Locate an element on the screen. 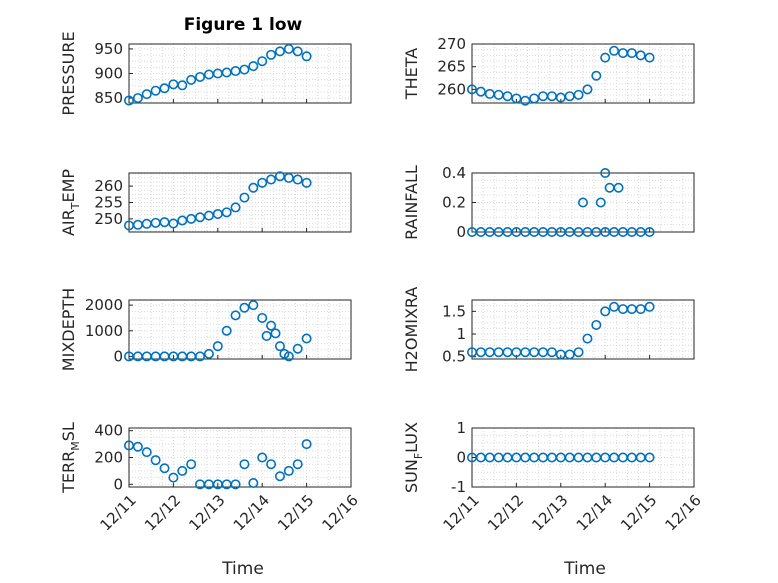 Image resolution: width=778 pixels, height=583 pixels. y-tick-label: 2000 is located at coordinates (104, 305).